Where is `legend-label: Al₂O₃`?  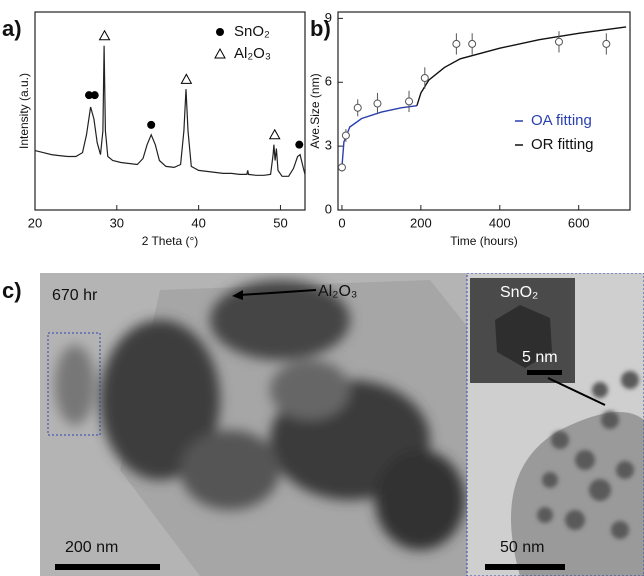 legend-label: Al₂O₃ is located at coordinates (252, 53).